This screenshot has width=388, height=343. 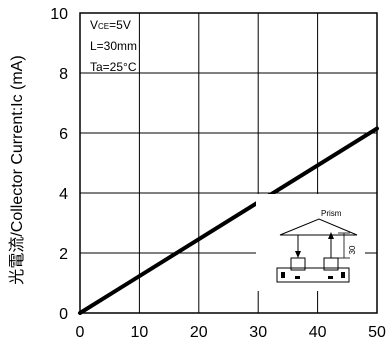 I want to click on inset-background, so click(x=310, y=242).